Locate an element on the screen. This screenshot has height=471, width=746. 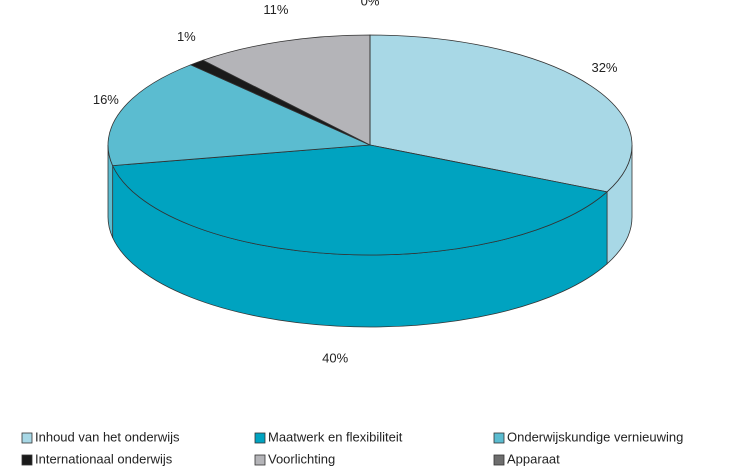
legend-label: Onderwijskundige vernieuwing is located at coordinates (595, 436).